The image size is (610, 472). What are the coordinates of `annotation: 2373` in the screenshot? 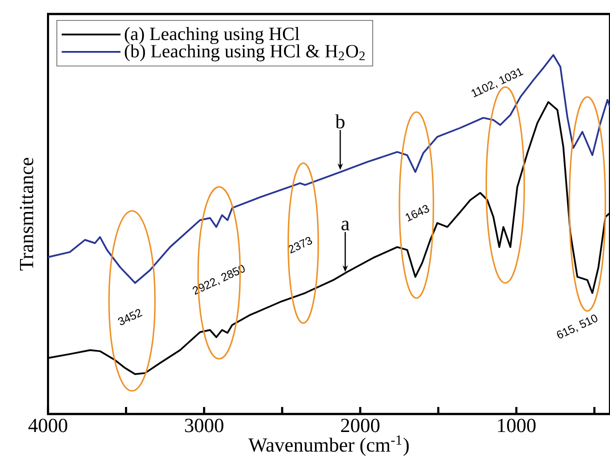 It's located at (300, 245).